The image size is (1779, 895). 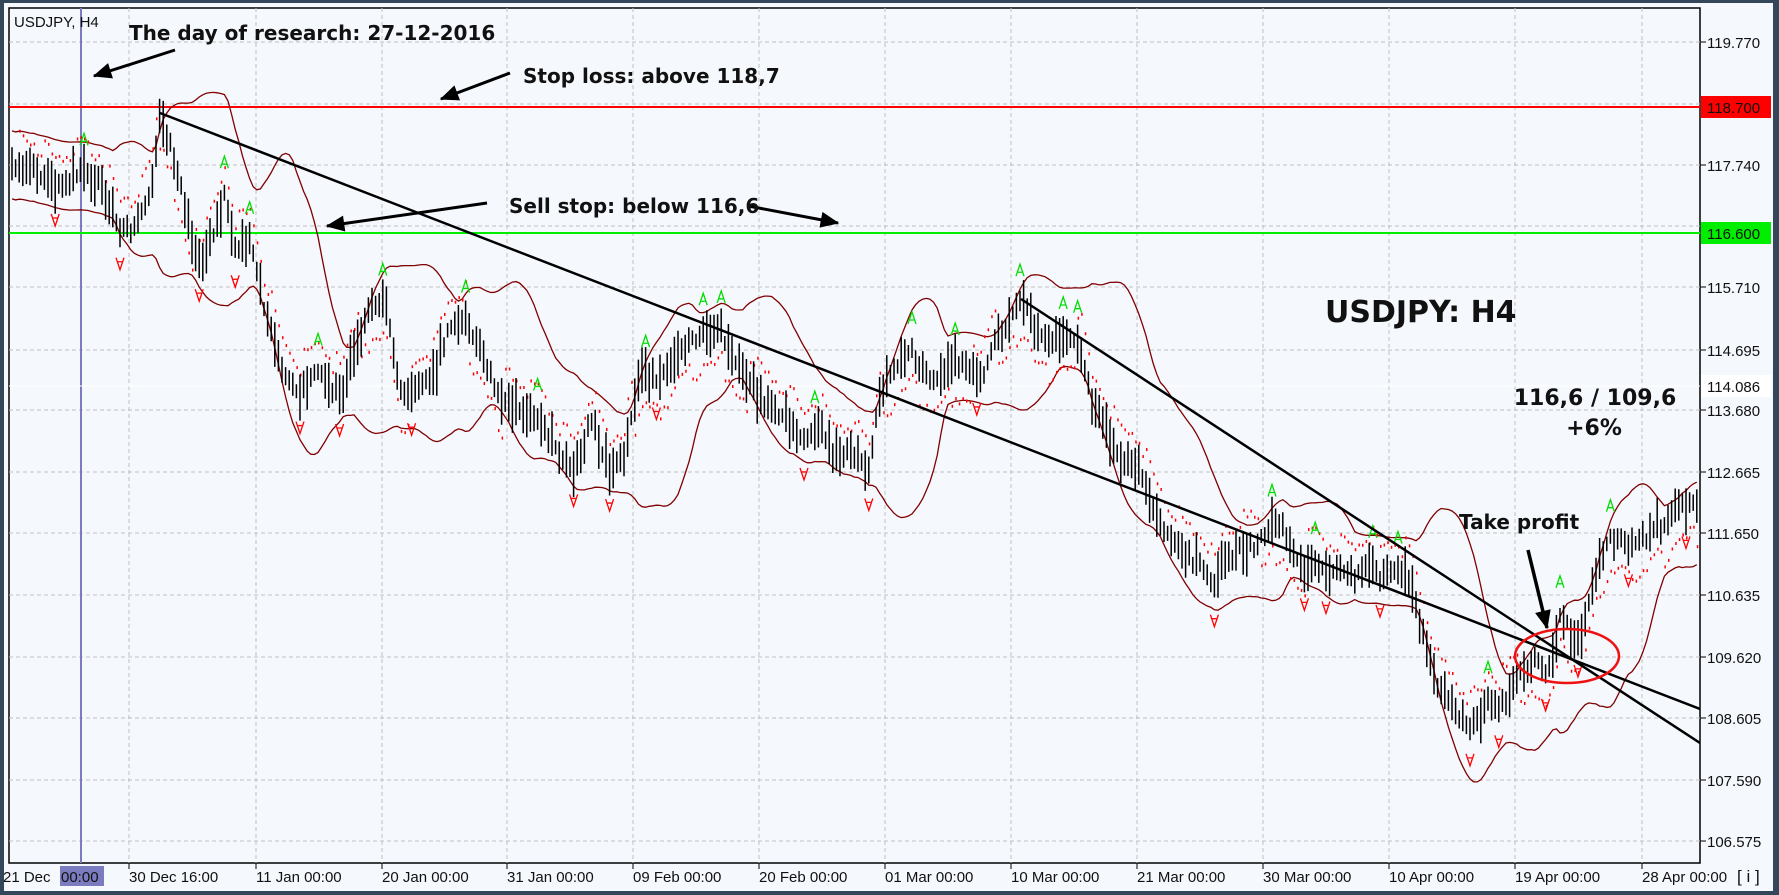 What do you see at coordinates (1733, 596) in the screenshot?
I see `price-tick-label: 110.635` at bounding box center [1733, 596].